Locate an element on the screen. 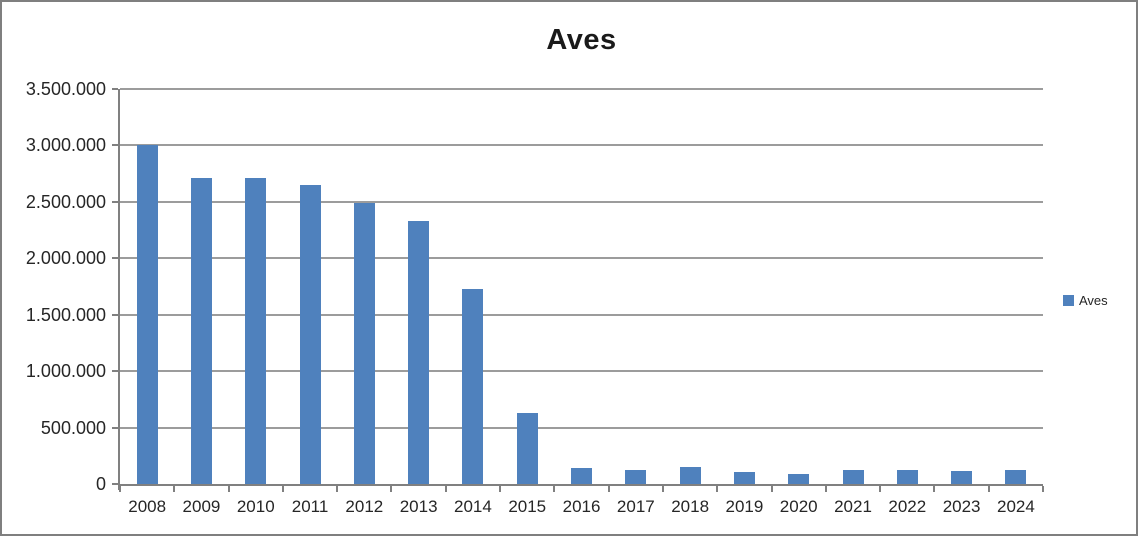 This screenshot has width=1138, height=536. y-axis-line is located at coordinates (119, 289).